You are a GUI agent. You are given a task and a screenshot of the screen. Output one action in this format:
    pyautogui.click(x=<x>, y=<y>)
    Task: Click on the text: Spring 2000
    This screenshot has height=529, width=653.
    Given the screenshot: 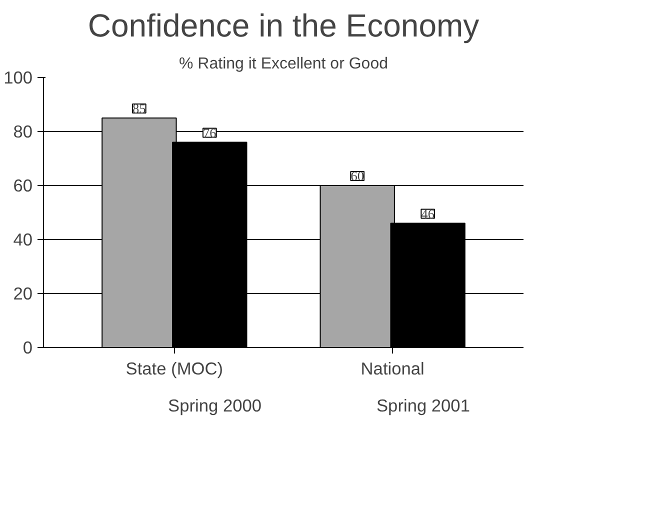 What is the action you would take?
    pyautogui.click(x=215, y=406)
    